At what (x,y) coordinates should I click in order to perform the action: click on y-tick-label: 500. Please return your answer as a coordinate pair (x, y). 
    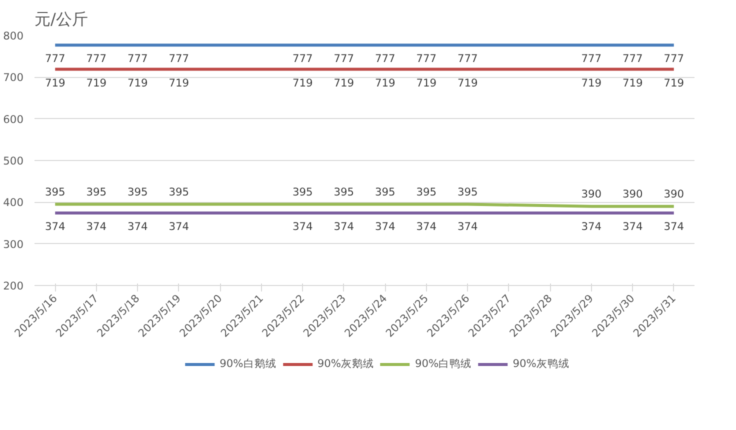
    Looking at the image, I should click on (13, 161).